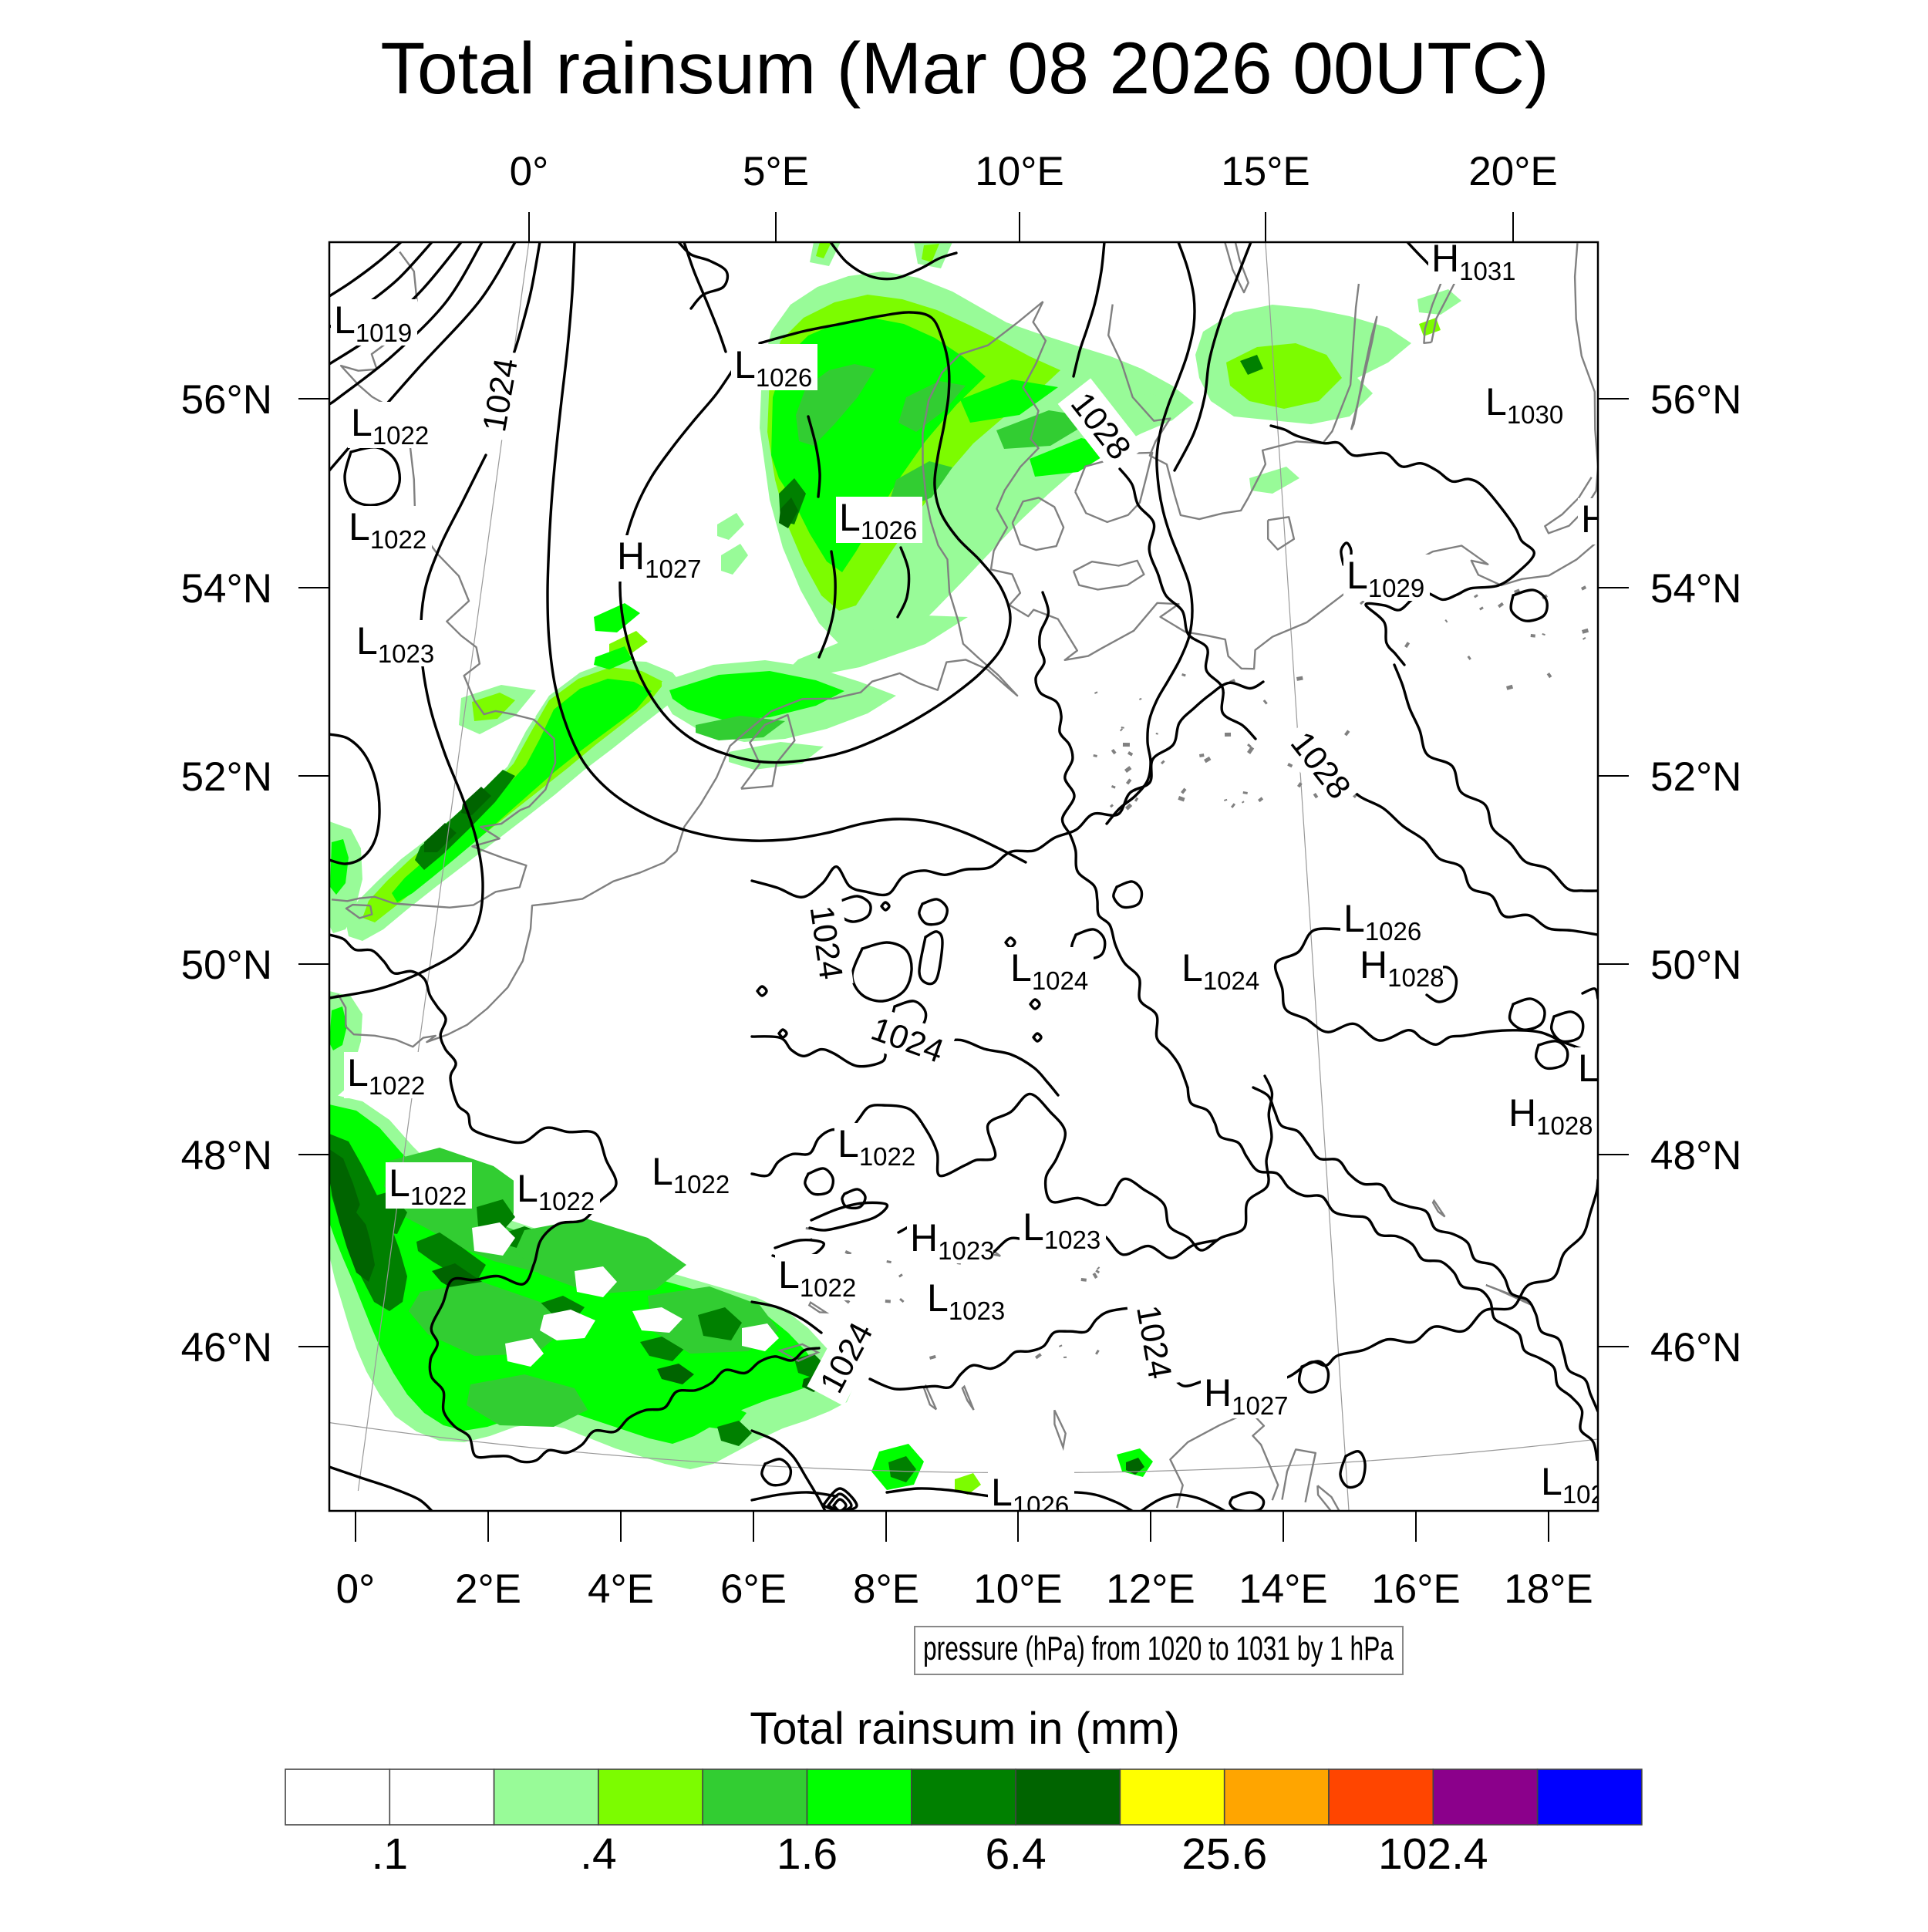 Image resolution: width=1928 pixels, height=1932 pixels. What do you see at coordinates (1513, 171) in the screenshot?
I see `svg-text: 20°E` at bounding box center [1513, 171].